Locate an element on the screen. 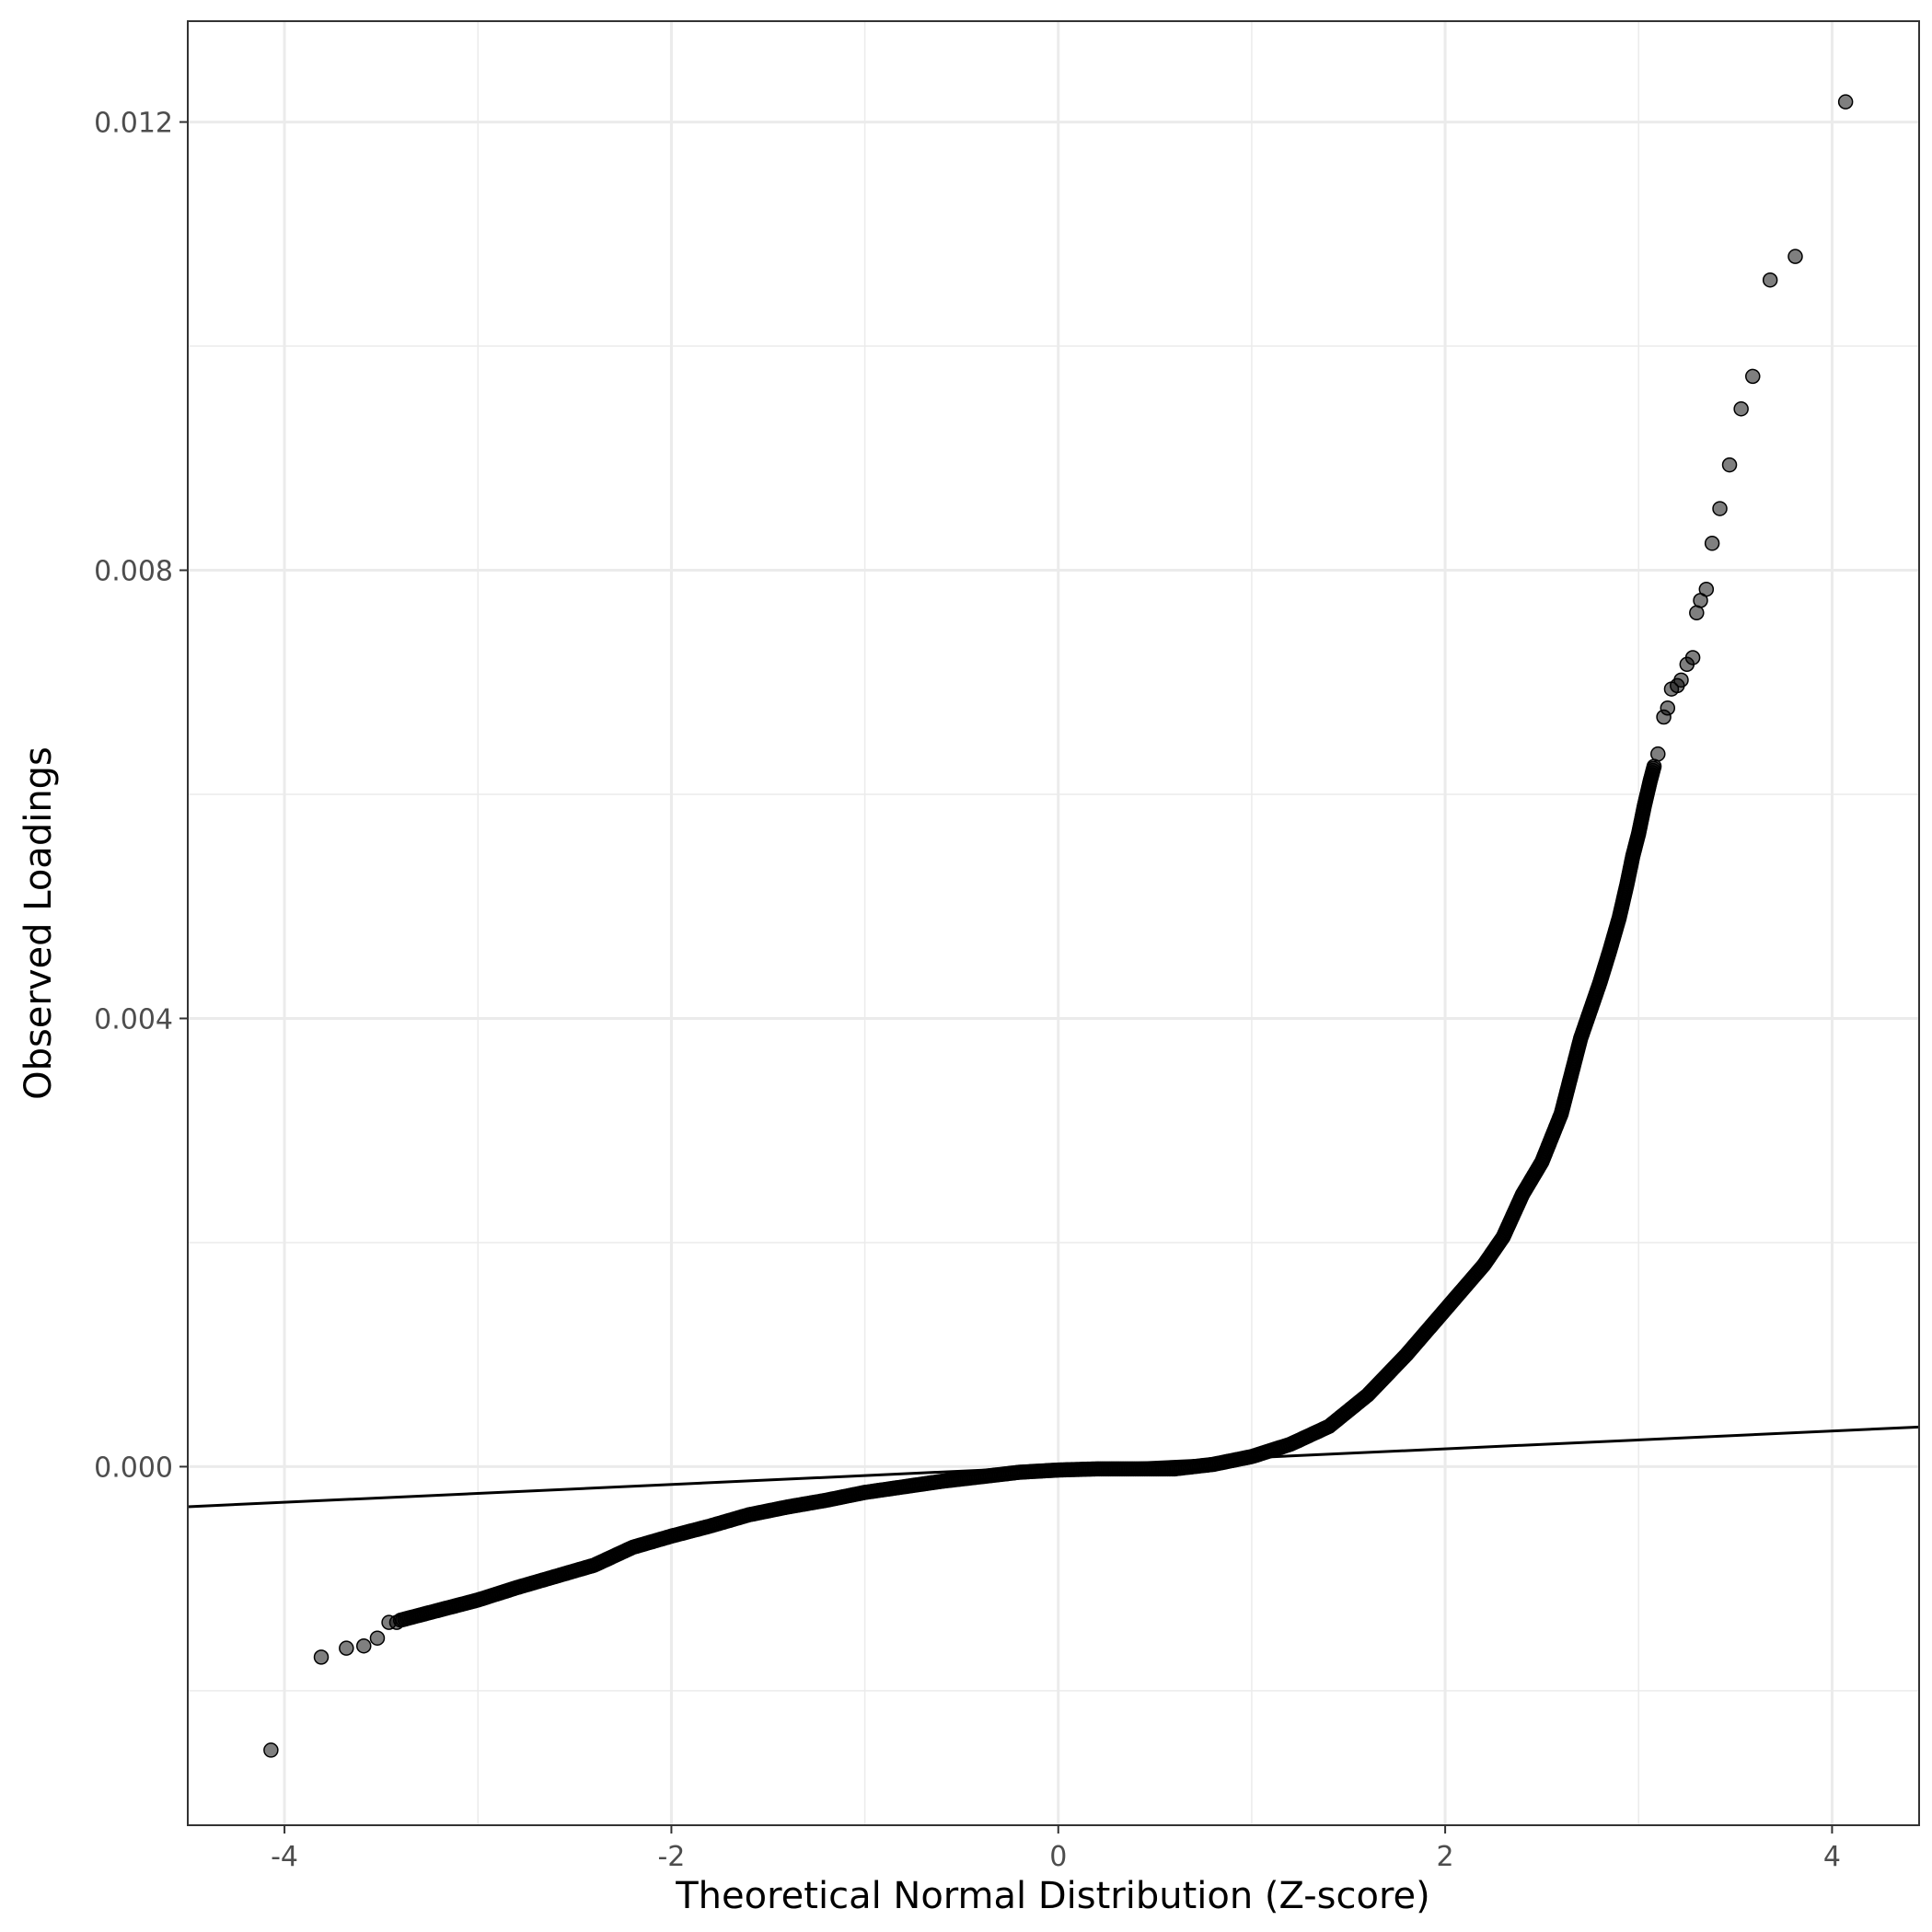  y-tick-label: 0.008 is located at coordinates (134, 572).